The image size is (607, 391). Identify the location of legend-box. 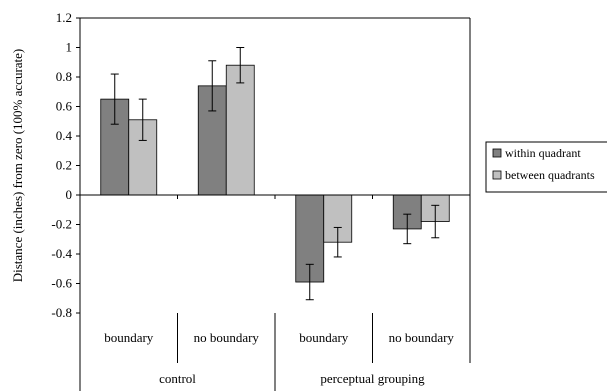
(546, 167).